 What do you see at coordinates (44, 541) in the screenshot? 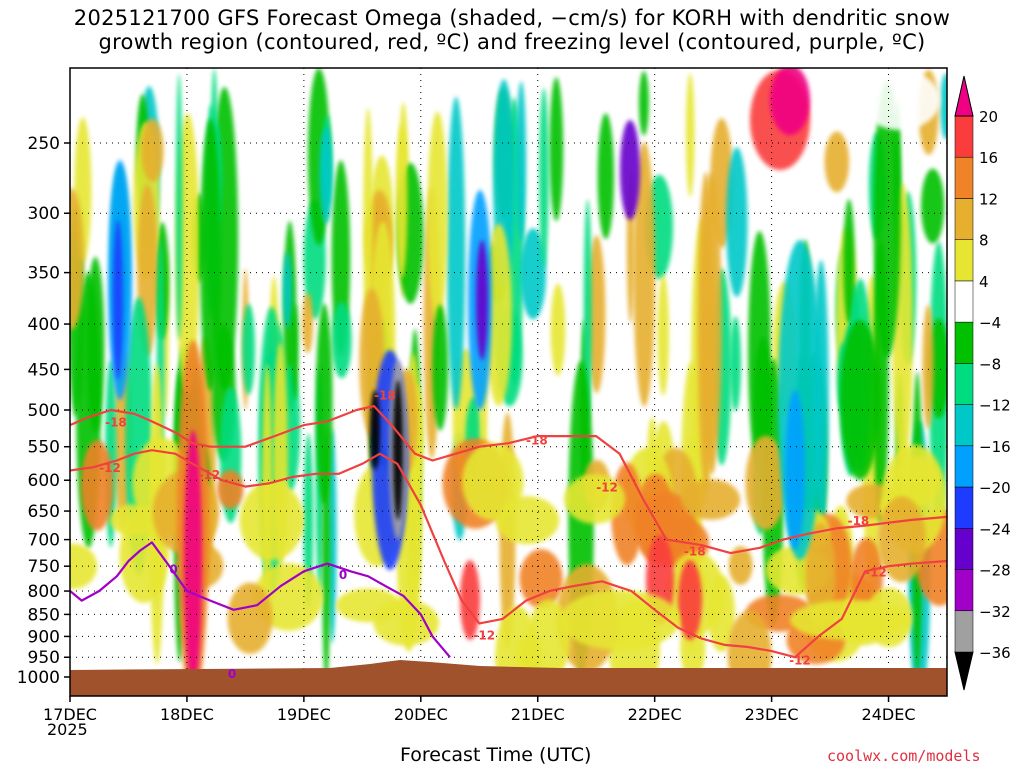
I see `y-tick-label: 700` at bounding box center [44, 541].